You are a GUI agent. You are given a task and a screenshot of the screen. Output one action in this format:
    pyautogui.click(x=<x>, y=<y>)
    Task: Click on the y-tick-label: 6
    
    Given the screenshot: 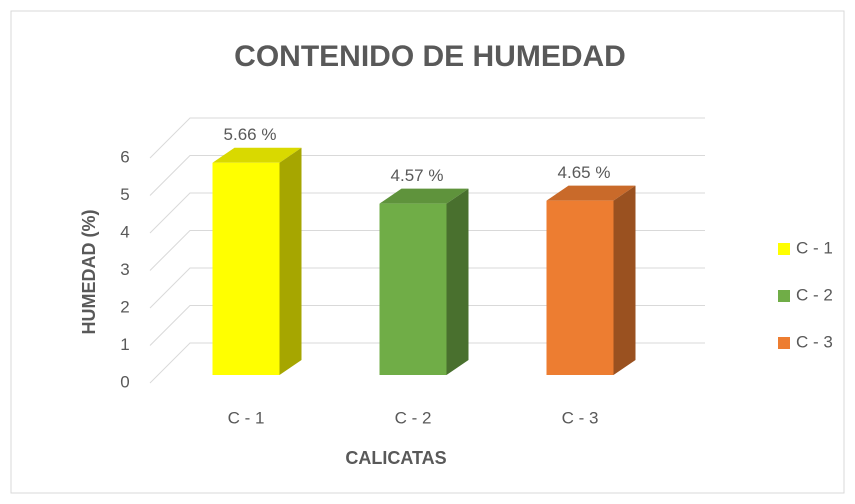 What is the action you would take?
    pyautogui.click(x=124, y=156)
    